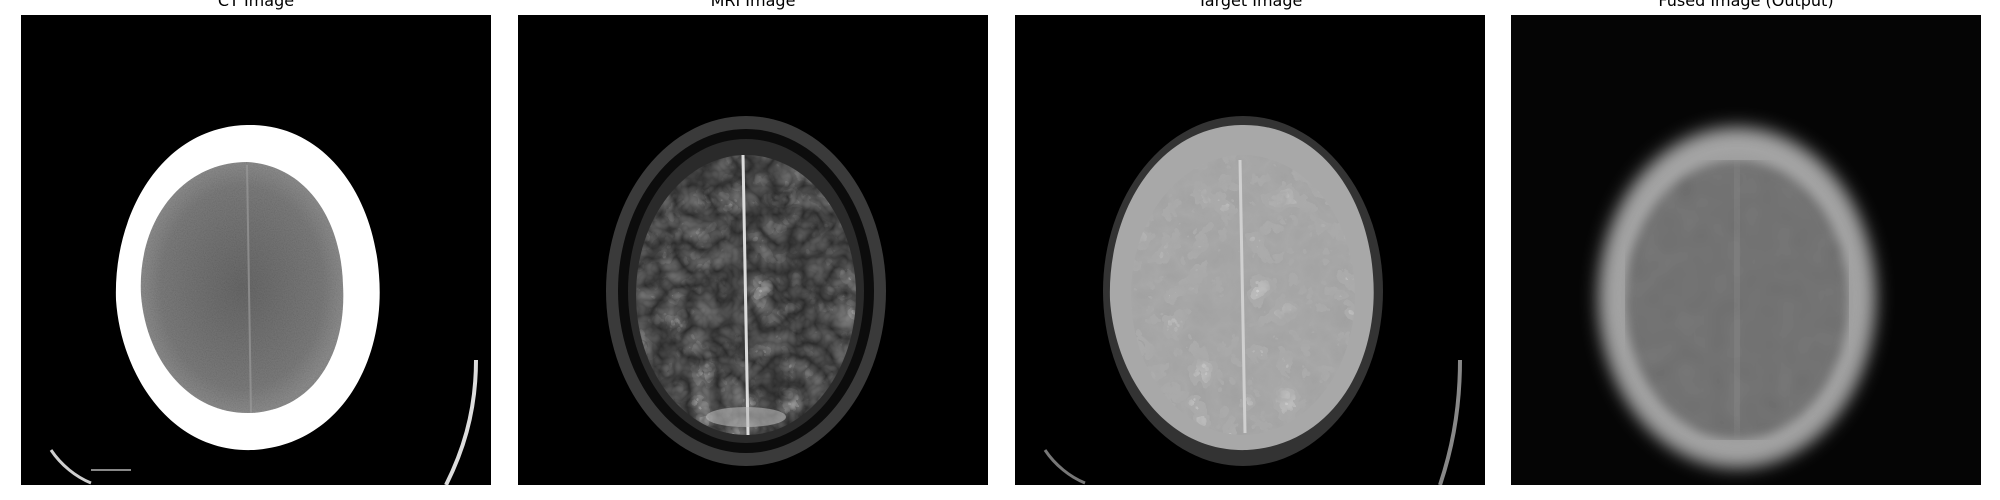 Image resolution: width=2000 pixels, height=500 pixels. Describe the element at coordinates (1746, 5) in the screenshot. I see `fused-panel-title: Fused Image (Output)` at that location.